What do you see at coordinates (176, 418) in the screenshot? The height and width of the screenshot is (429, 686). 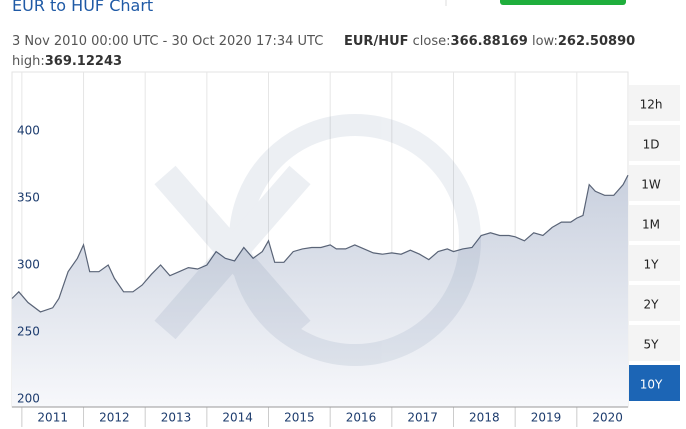 I see `x-tick-label: 2013` at bounding box center [176, 418].